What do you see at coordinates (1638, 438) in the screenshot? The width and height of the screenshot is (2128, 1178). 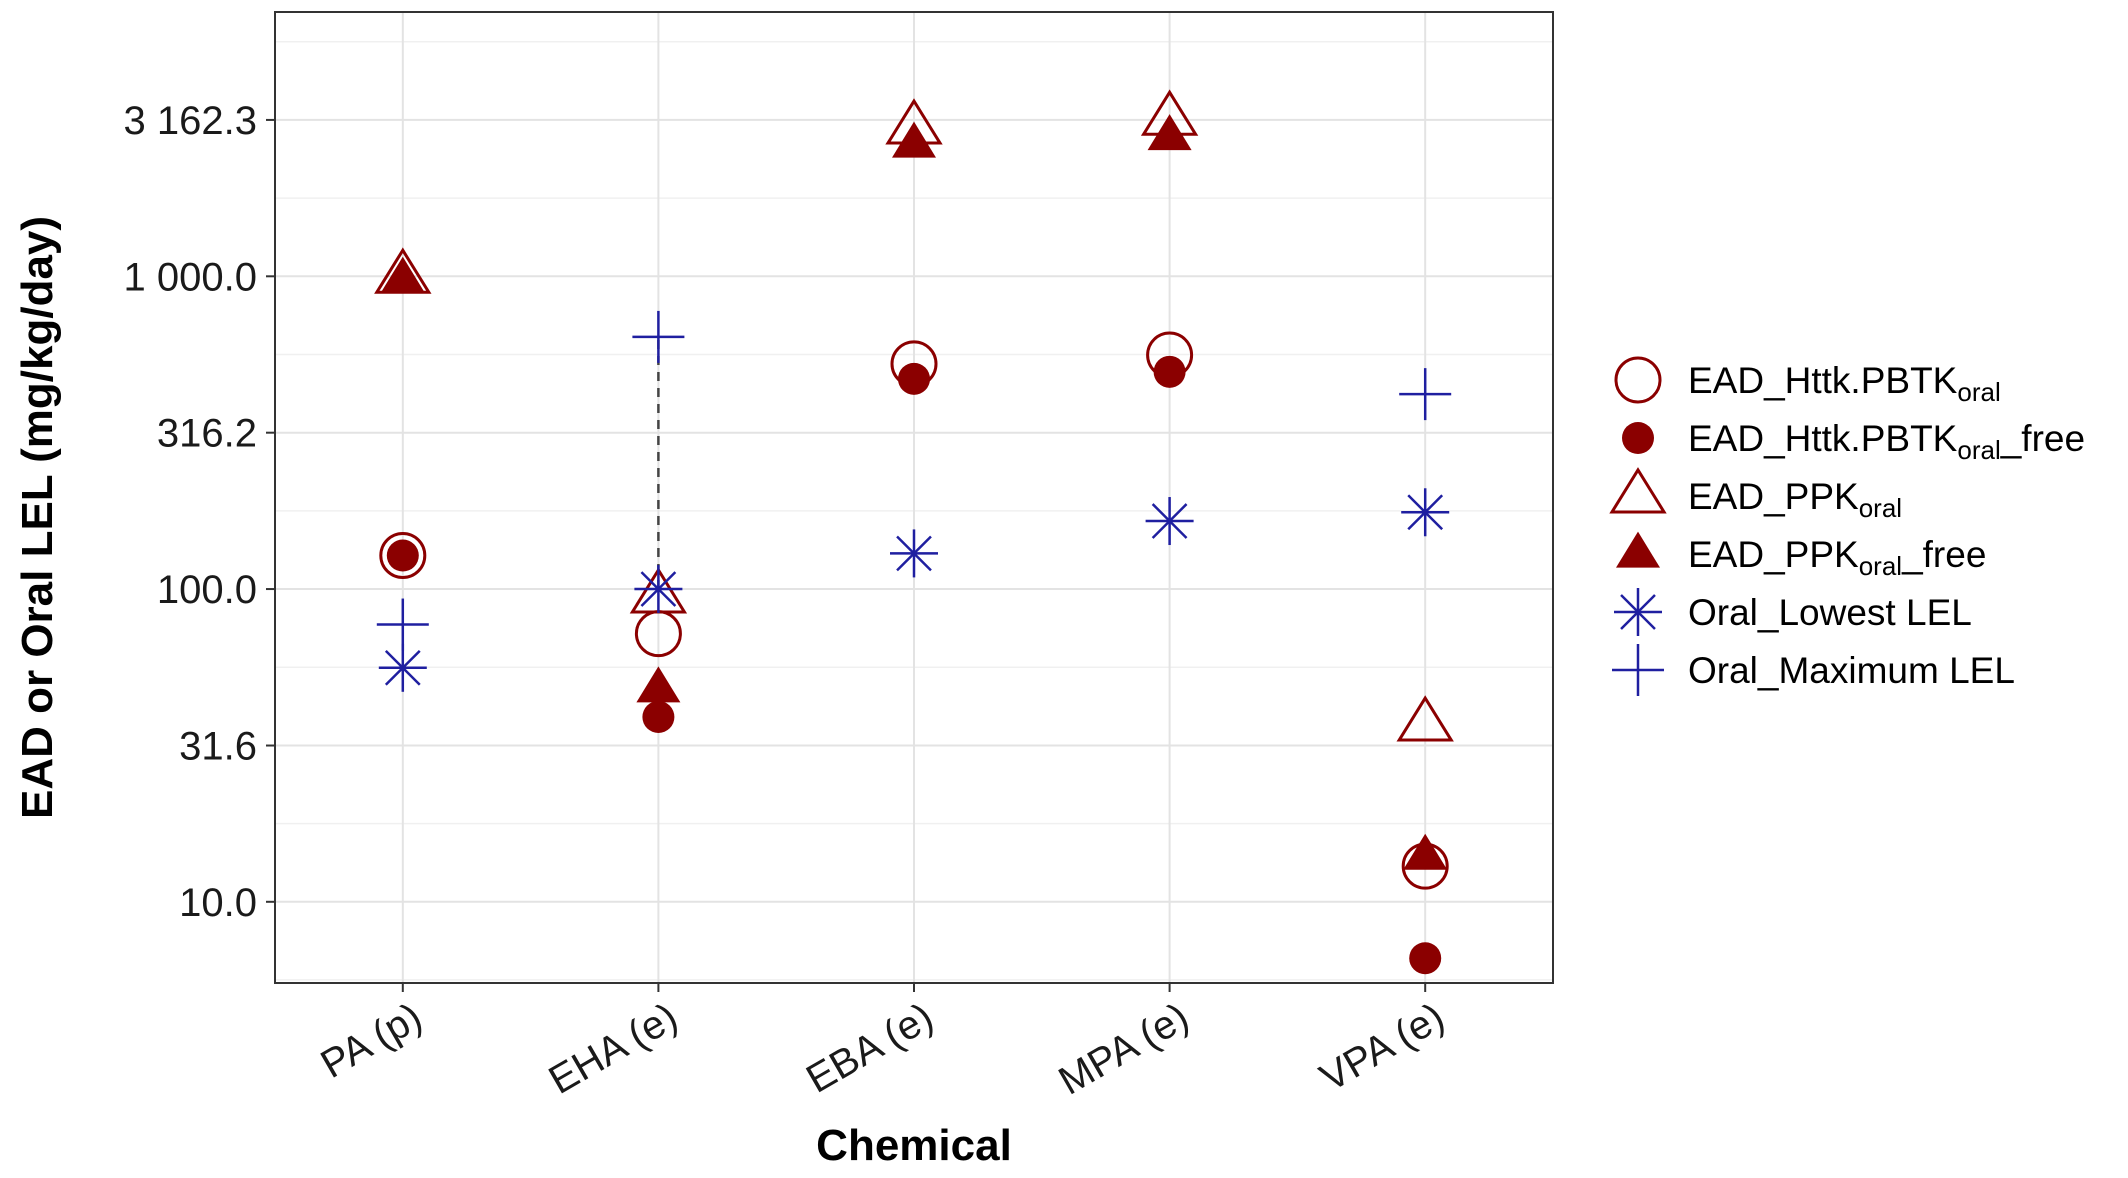 I see `legend-key-circle-filled` at bounding box center [1638, 438].